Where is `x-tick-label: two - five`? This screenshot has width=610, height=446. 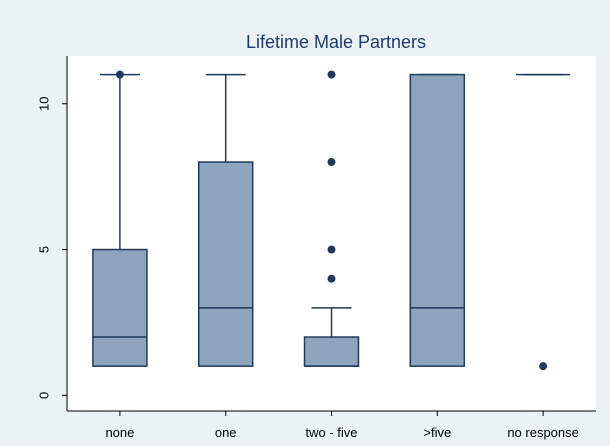 x-tick-label: two - five is located at coordinates (331, 432).